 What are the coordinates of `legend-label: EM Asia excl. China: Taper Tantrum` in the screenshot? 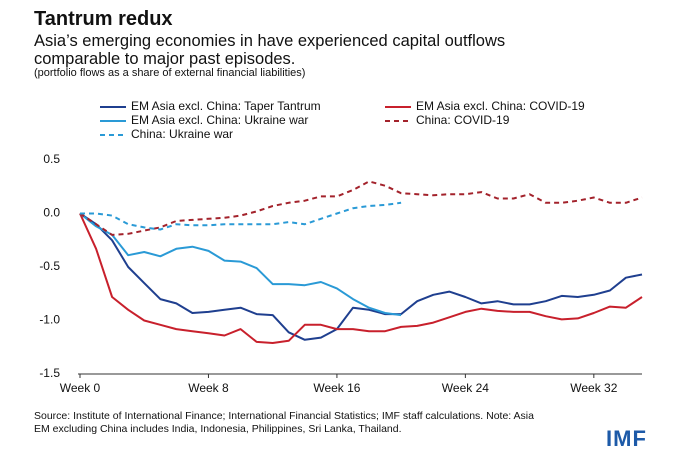 It's located at (226, 106).